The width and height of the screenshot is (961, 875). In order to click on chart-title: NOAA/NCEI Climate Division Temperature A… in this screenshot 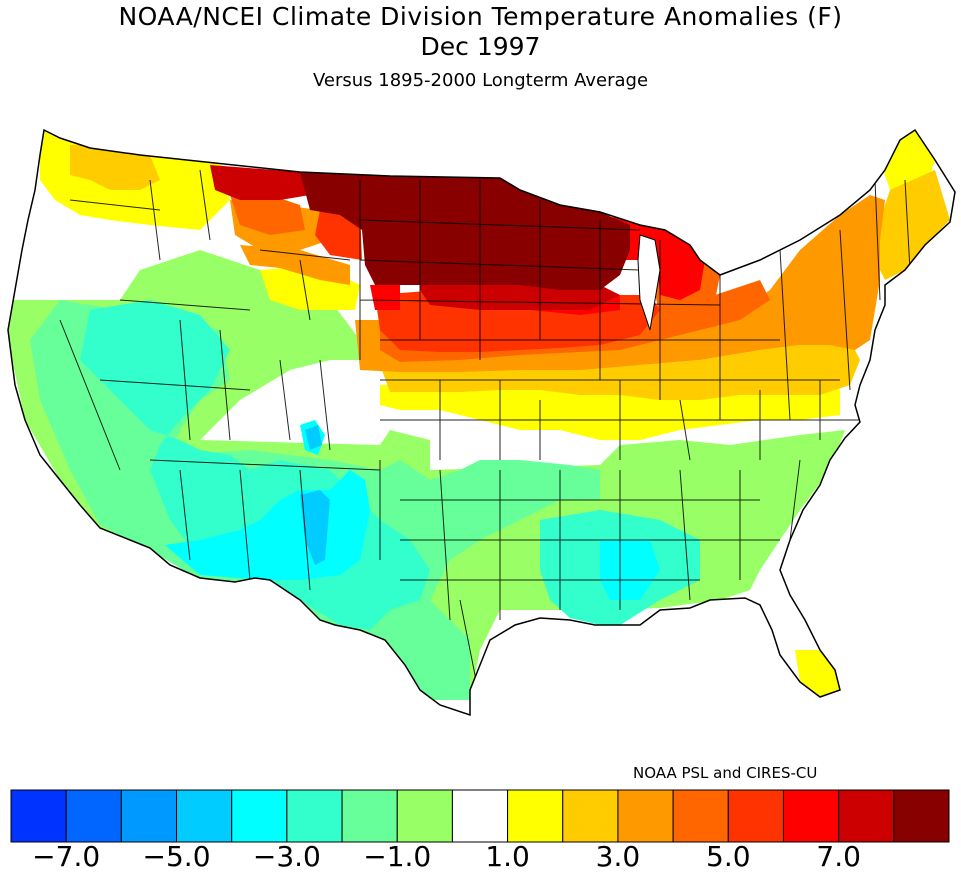, I will do `click(480, 16)`.